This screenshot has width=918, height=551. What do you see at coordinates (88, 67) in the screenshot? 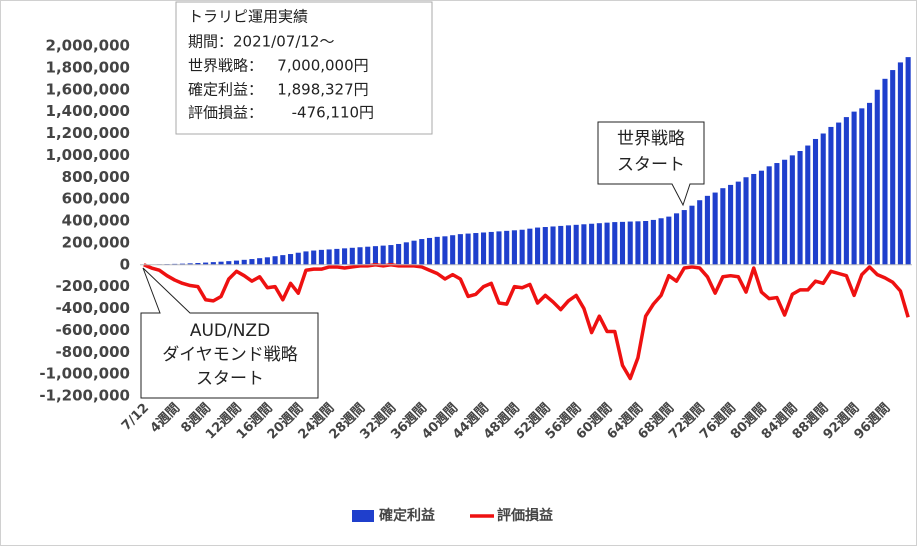
I see `y-tick-label: 1,800,000` at bounding box center [88, 67].